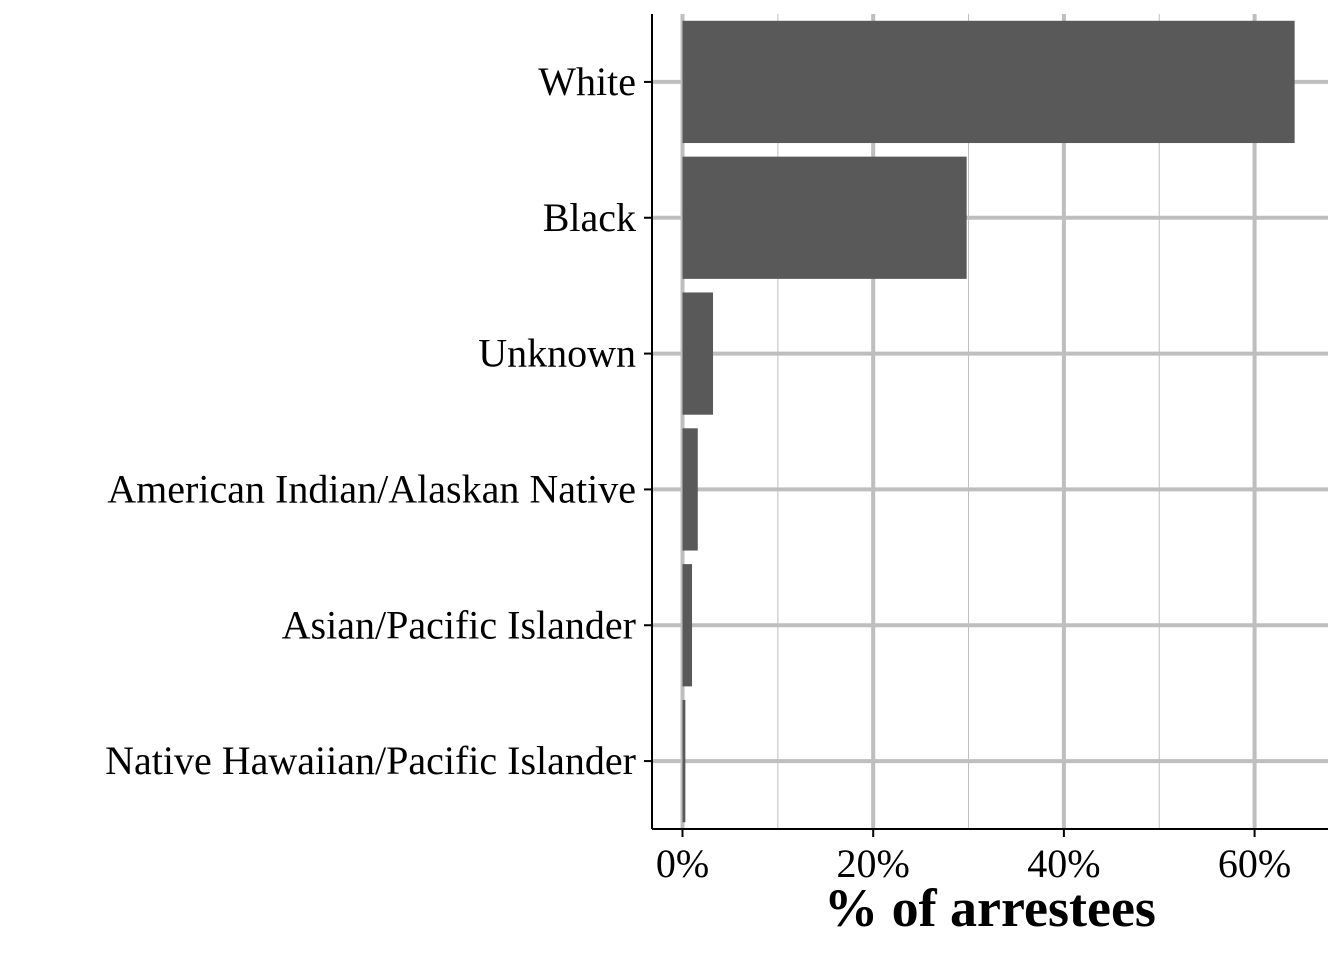  I want to click on x-tick-label: 20%, so click(873, 863).